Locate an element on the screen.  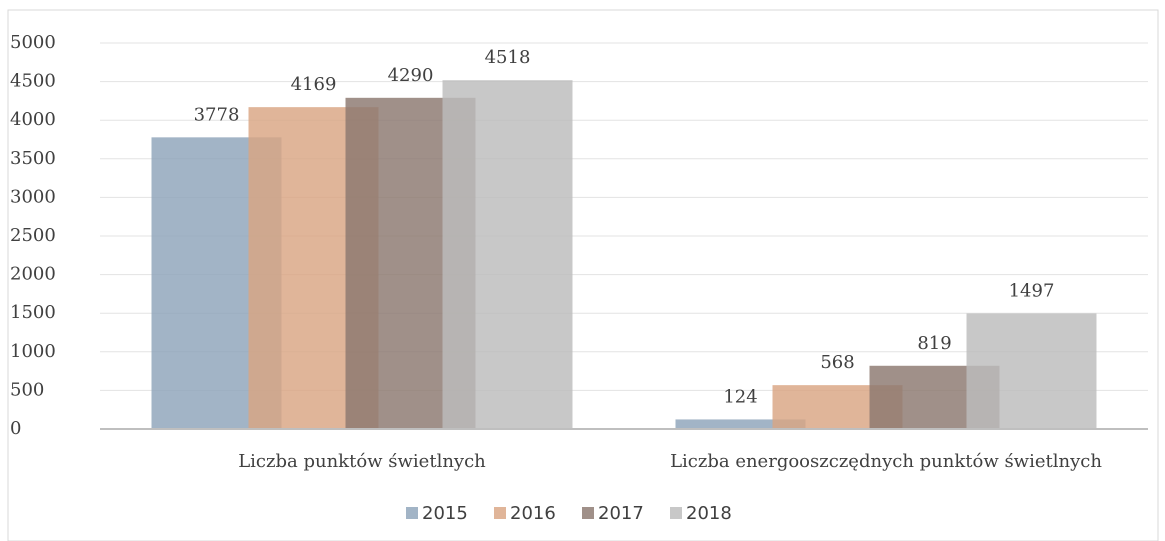
y-tick-label: 2500 is located at coordinates (33, 235).